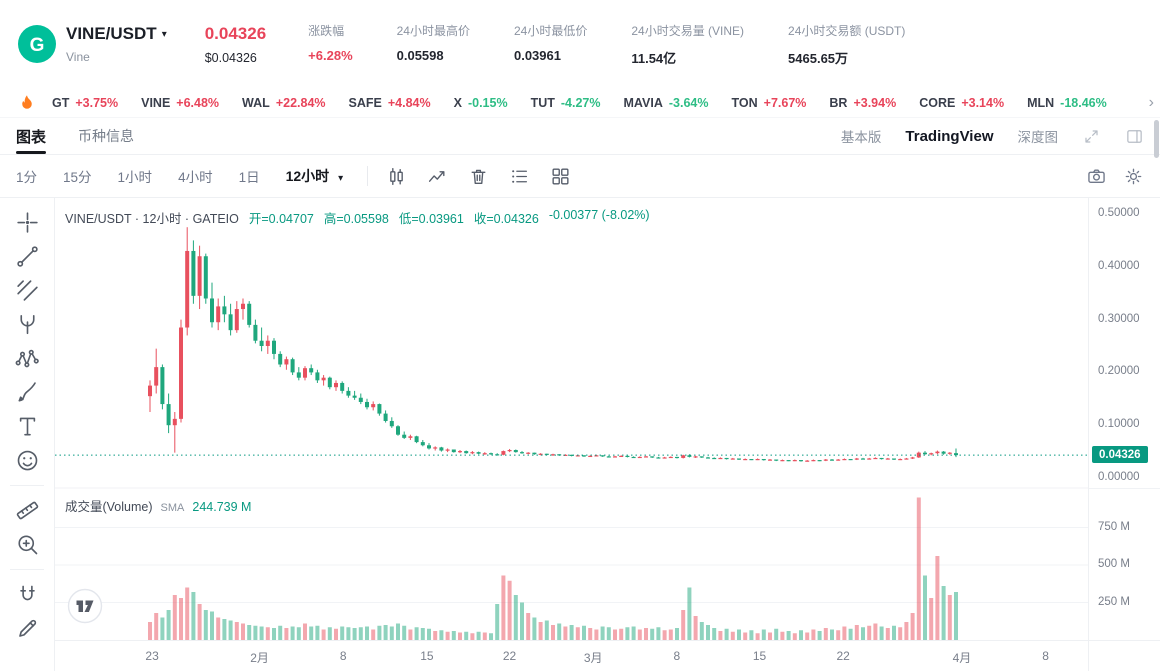  I want to click on popout-icon, so click(1134, 136).